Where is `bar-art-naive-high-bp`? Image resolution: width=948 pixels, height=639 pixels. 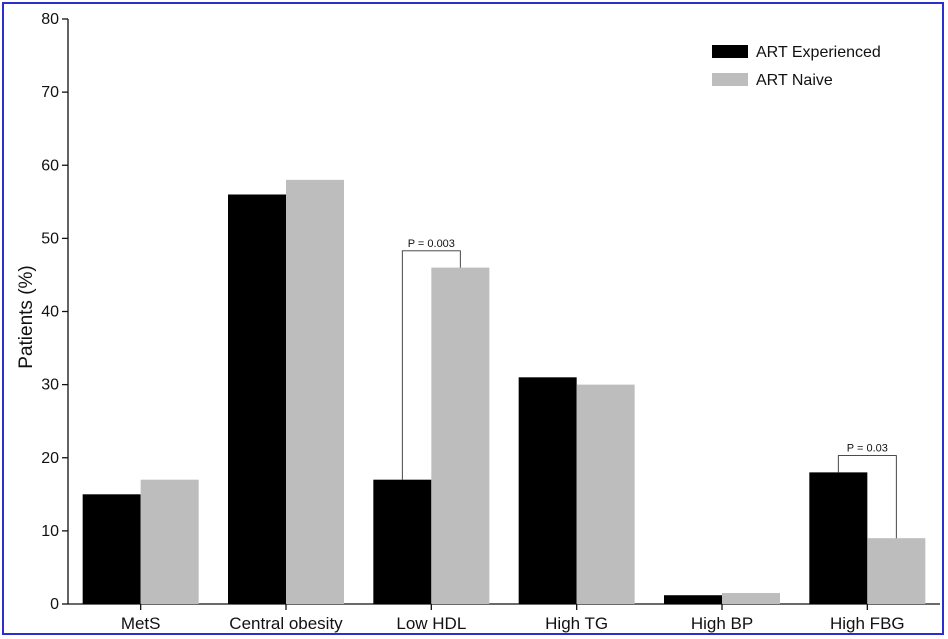 bar-art-naive-high-bp is located at coordinates (751, 598).